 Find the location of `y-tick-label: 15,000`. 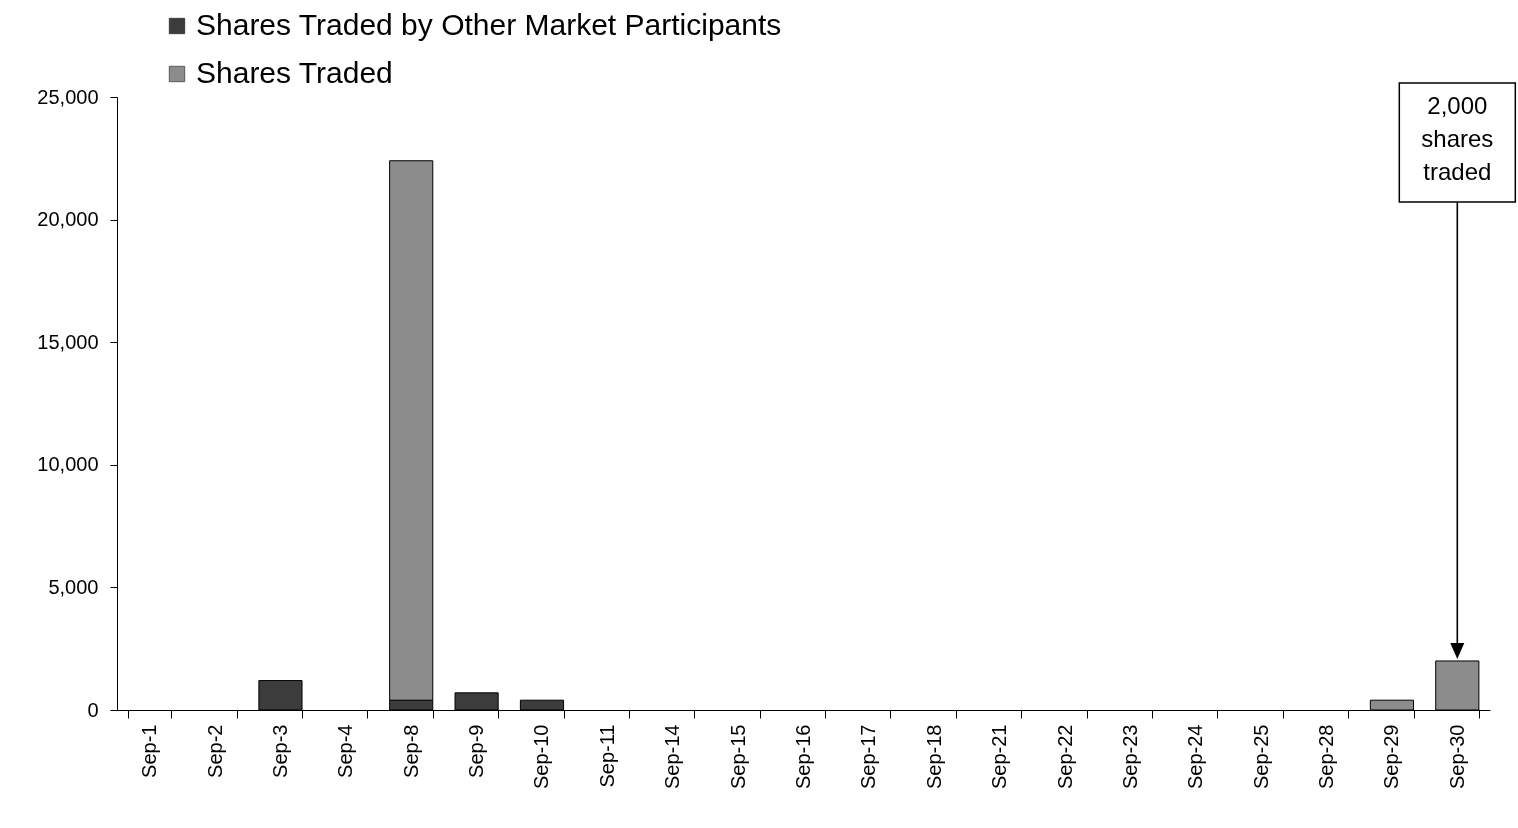

y-tick-label: 15,000 is located at coordinates (68, 341).